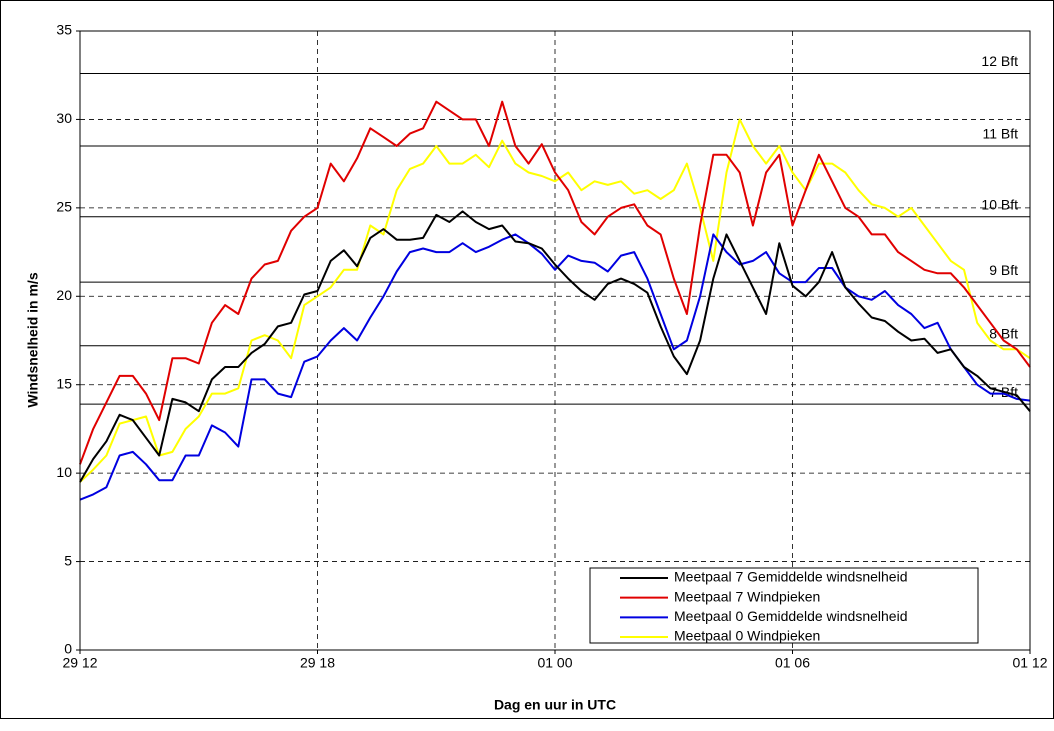 The width and height of the screenshot is (1054, 731). Describe the element at coordinates (554, 663) in the screenshot. I see `x-tick-label: 01 00` at that location.